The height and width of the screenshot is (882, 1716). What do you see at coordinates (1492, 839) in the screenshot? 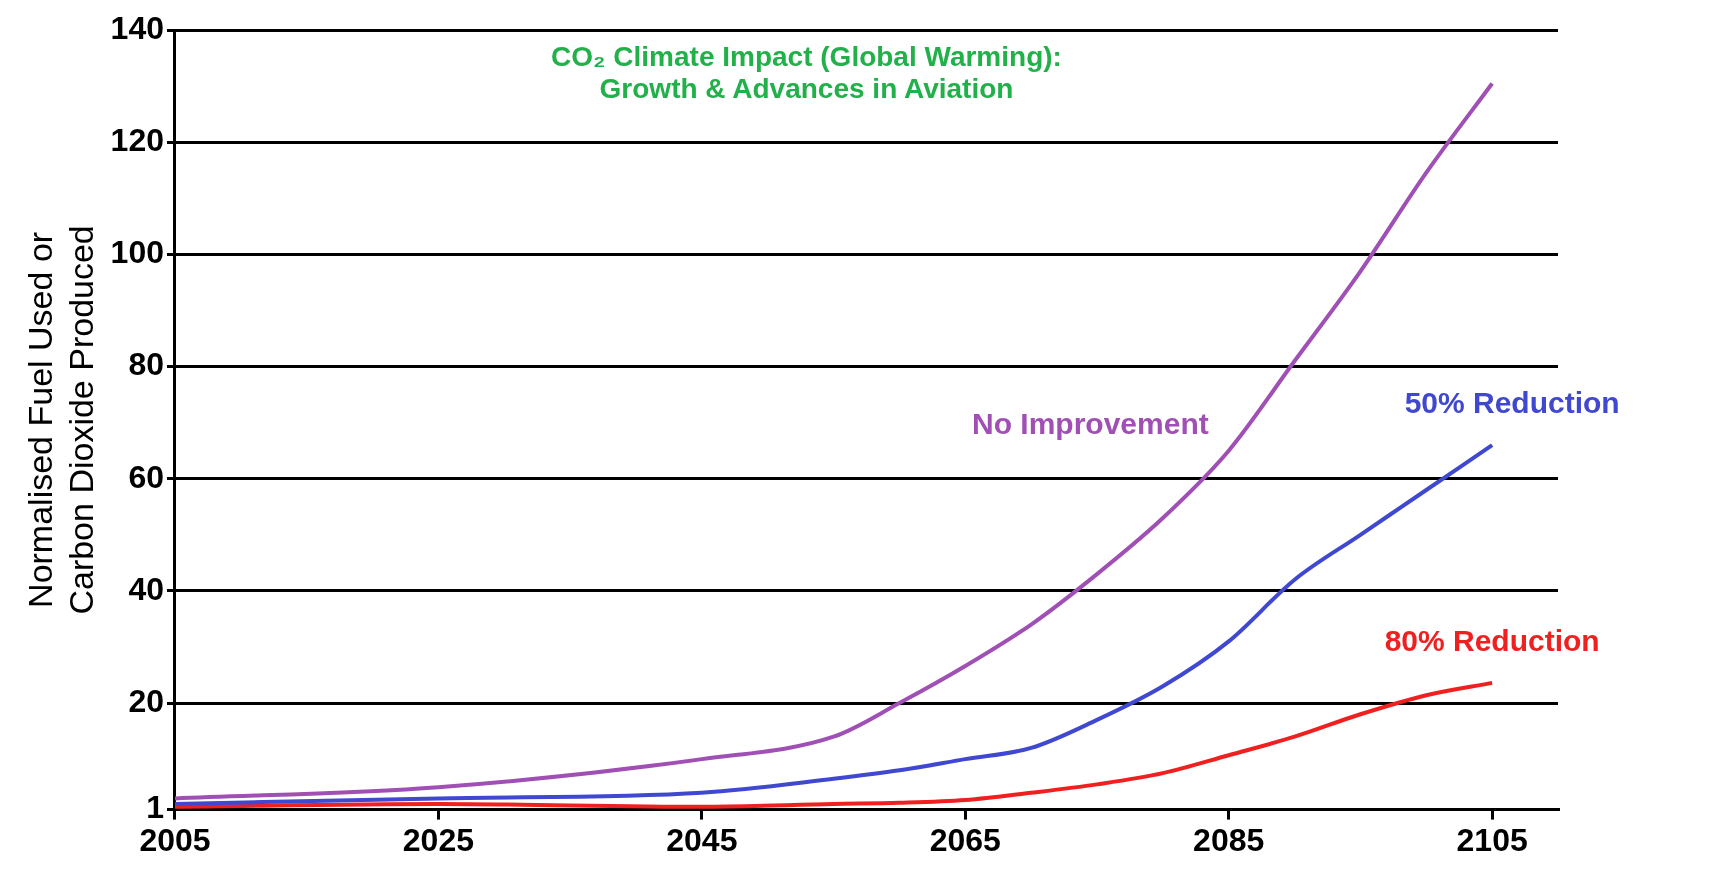
I see `x-tick-label: 2105` at bounding box center [1492, 839].